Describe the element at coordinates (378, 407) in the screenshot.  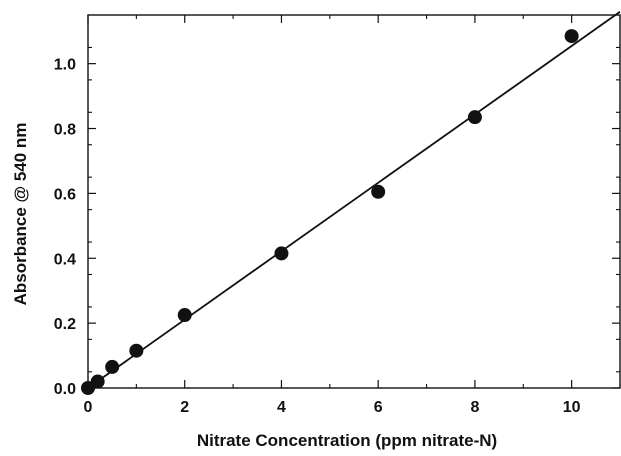
I see `x-tick-label: 6` at that location.